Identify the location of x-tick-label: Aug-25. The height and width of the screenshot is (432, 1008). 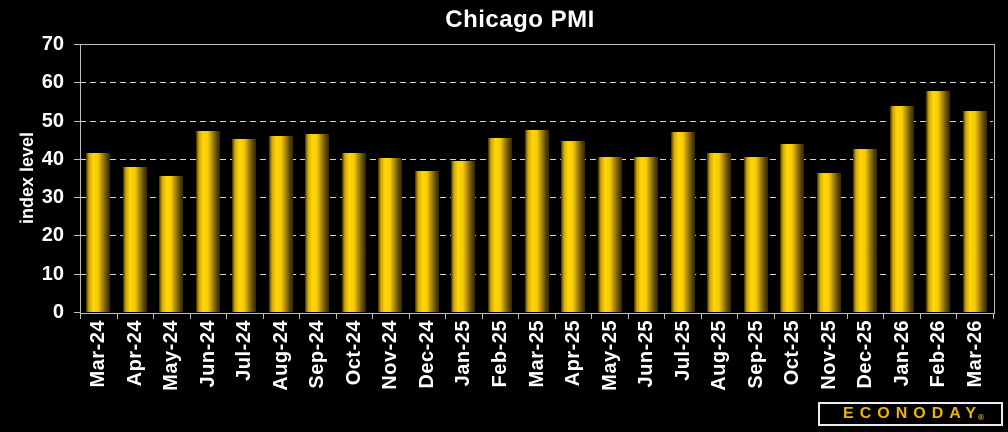
(719, 355).